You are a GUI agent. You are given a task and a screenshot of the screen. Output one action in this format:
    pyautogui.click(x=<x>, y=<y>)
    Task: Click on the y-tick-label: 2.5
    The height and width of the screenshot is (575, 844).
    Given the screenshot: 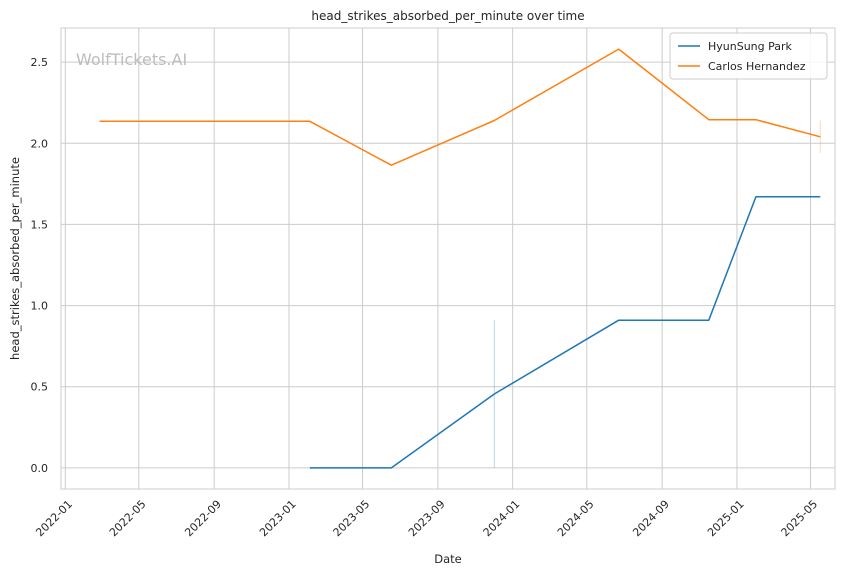 What is the action you would take?
    pyautogui.click(x=40, y=62)
    